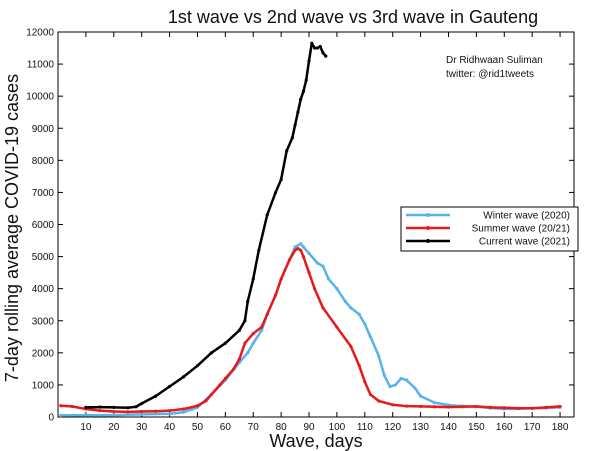 The width and height of the screenshot is (602, 451). I want to click on x-tick-label: 70, so click(254, 427).